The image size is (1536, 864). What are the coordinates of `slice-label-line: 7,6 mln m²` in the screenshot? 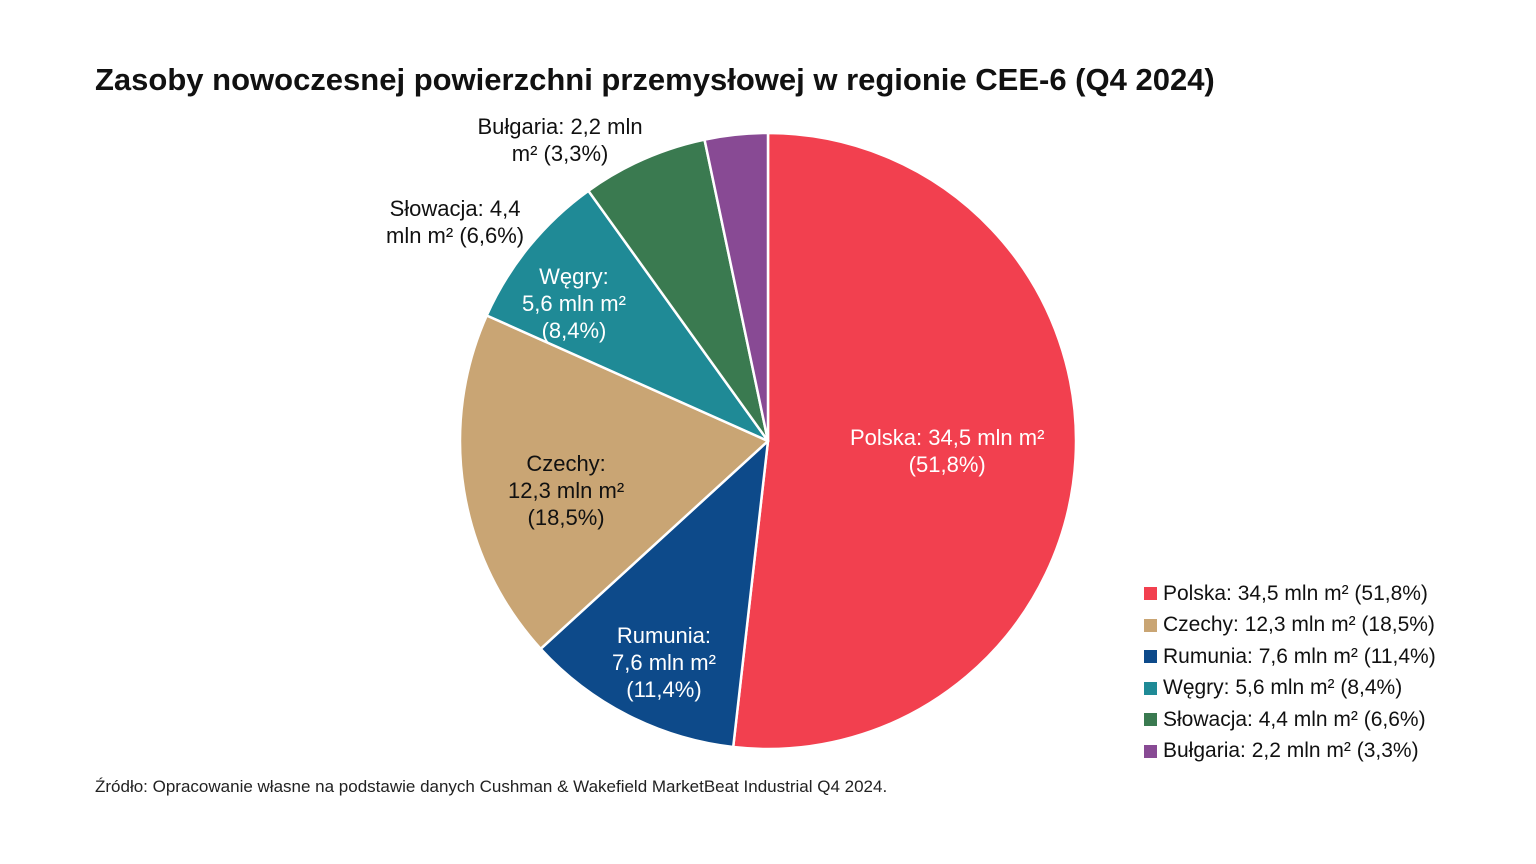 It's located at (664, 662).